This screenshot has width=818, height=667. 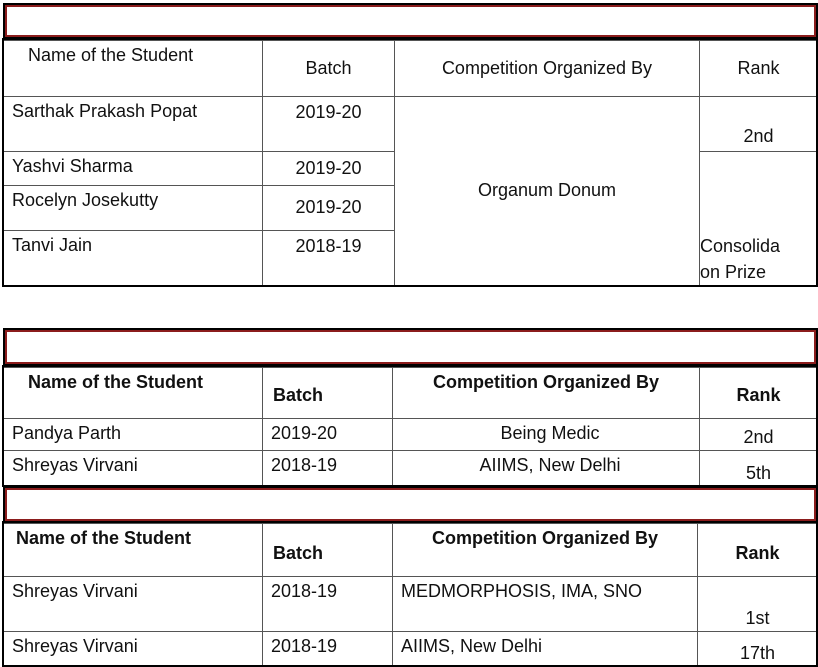 I want to click on table-cell: Organum Donum, so click(x=547, y=191).